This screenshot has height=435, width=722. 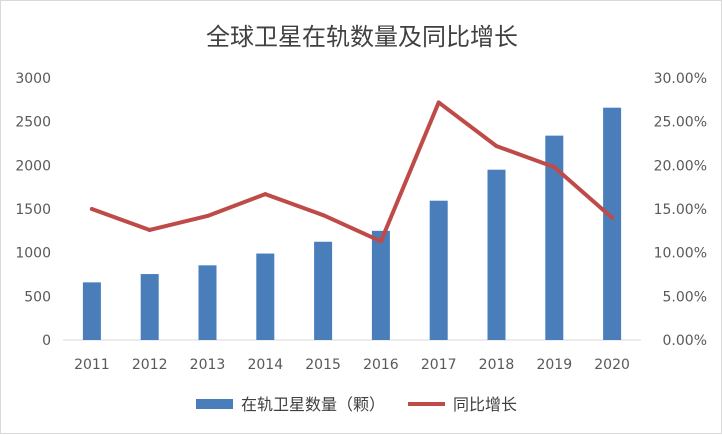 I want to click on right-axis-ticks: 0.00% 5.00% 10.00% 15.00% 20.00% 25.00% 30.00%, so click(x=680, y=210).